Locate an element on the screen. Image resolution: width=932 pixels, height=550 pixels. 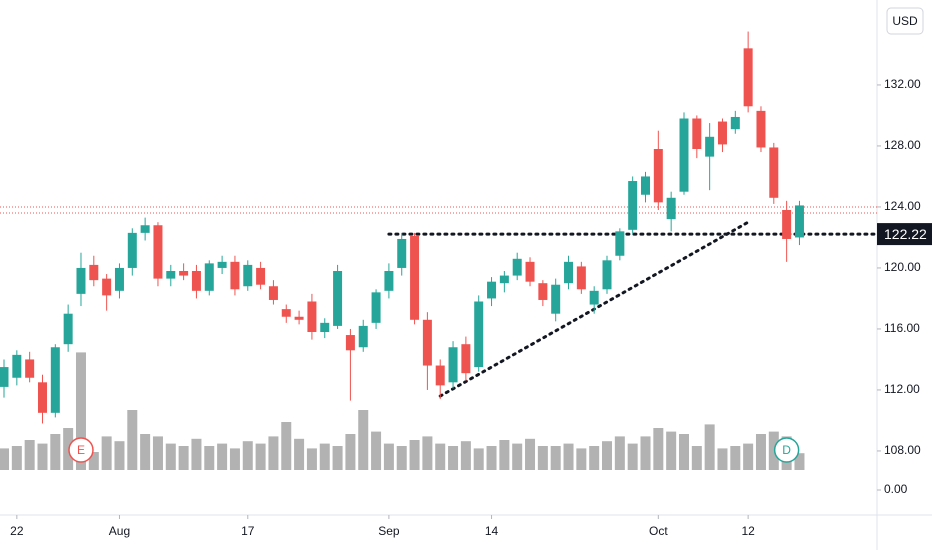
last-price-label: 122.22 is located at coordinates (905, 234).